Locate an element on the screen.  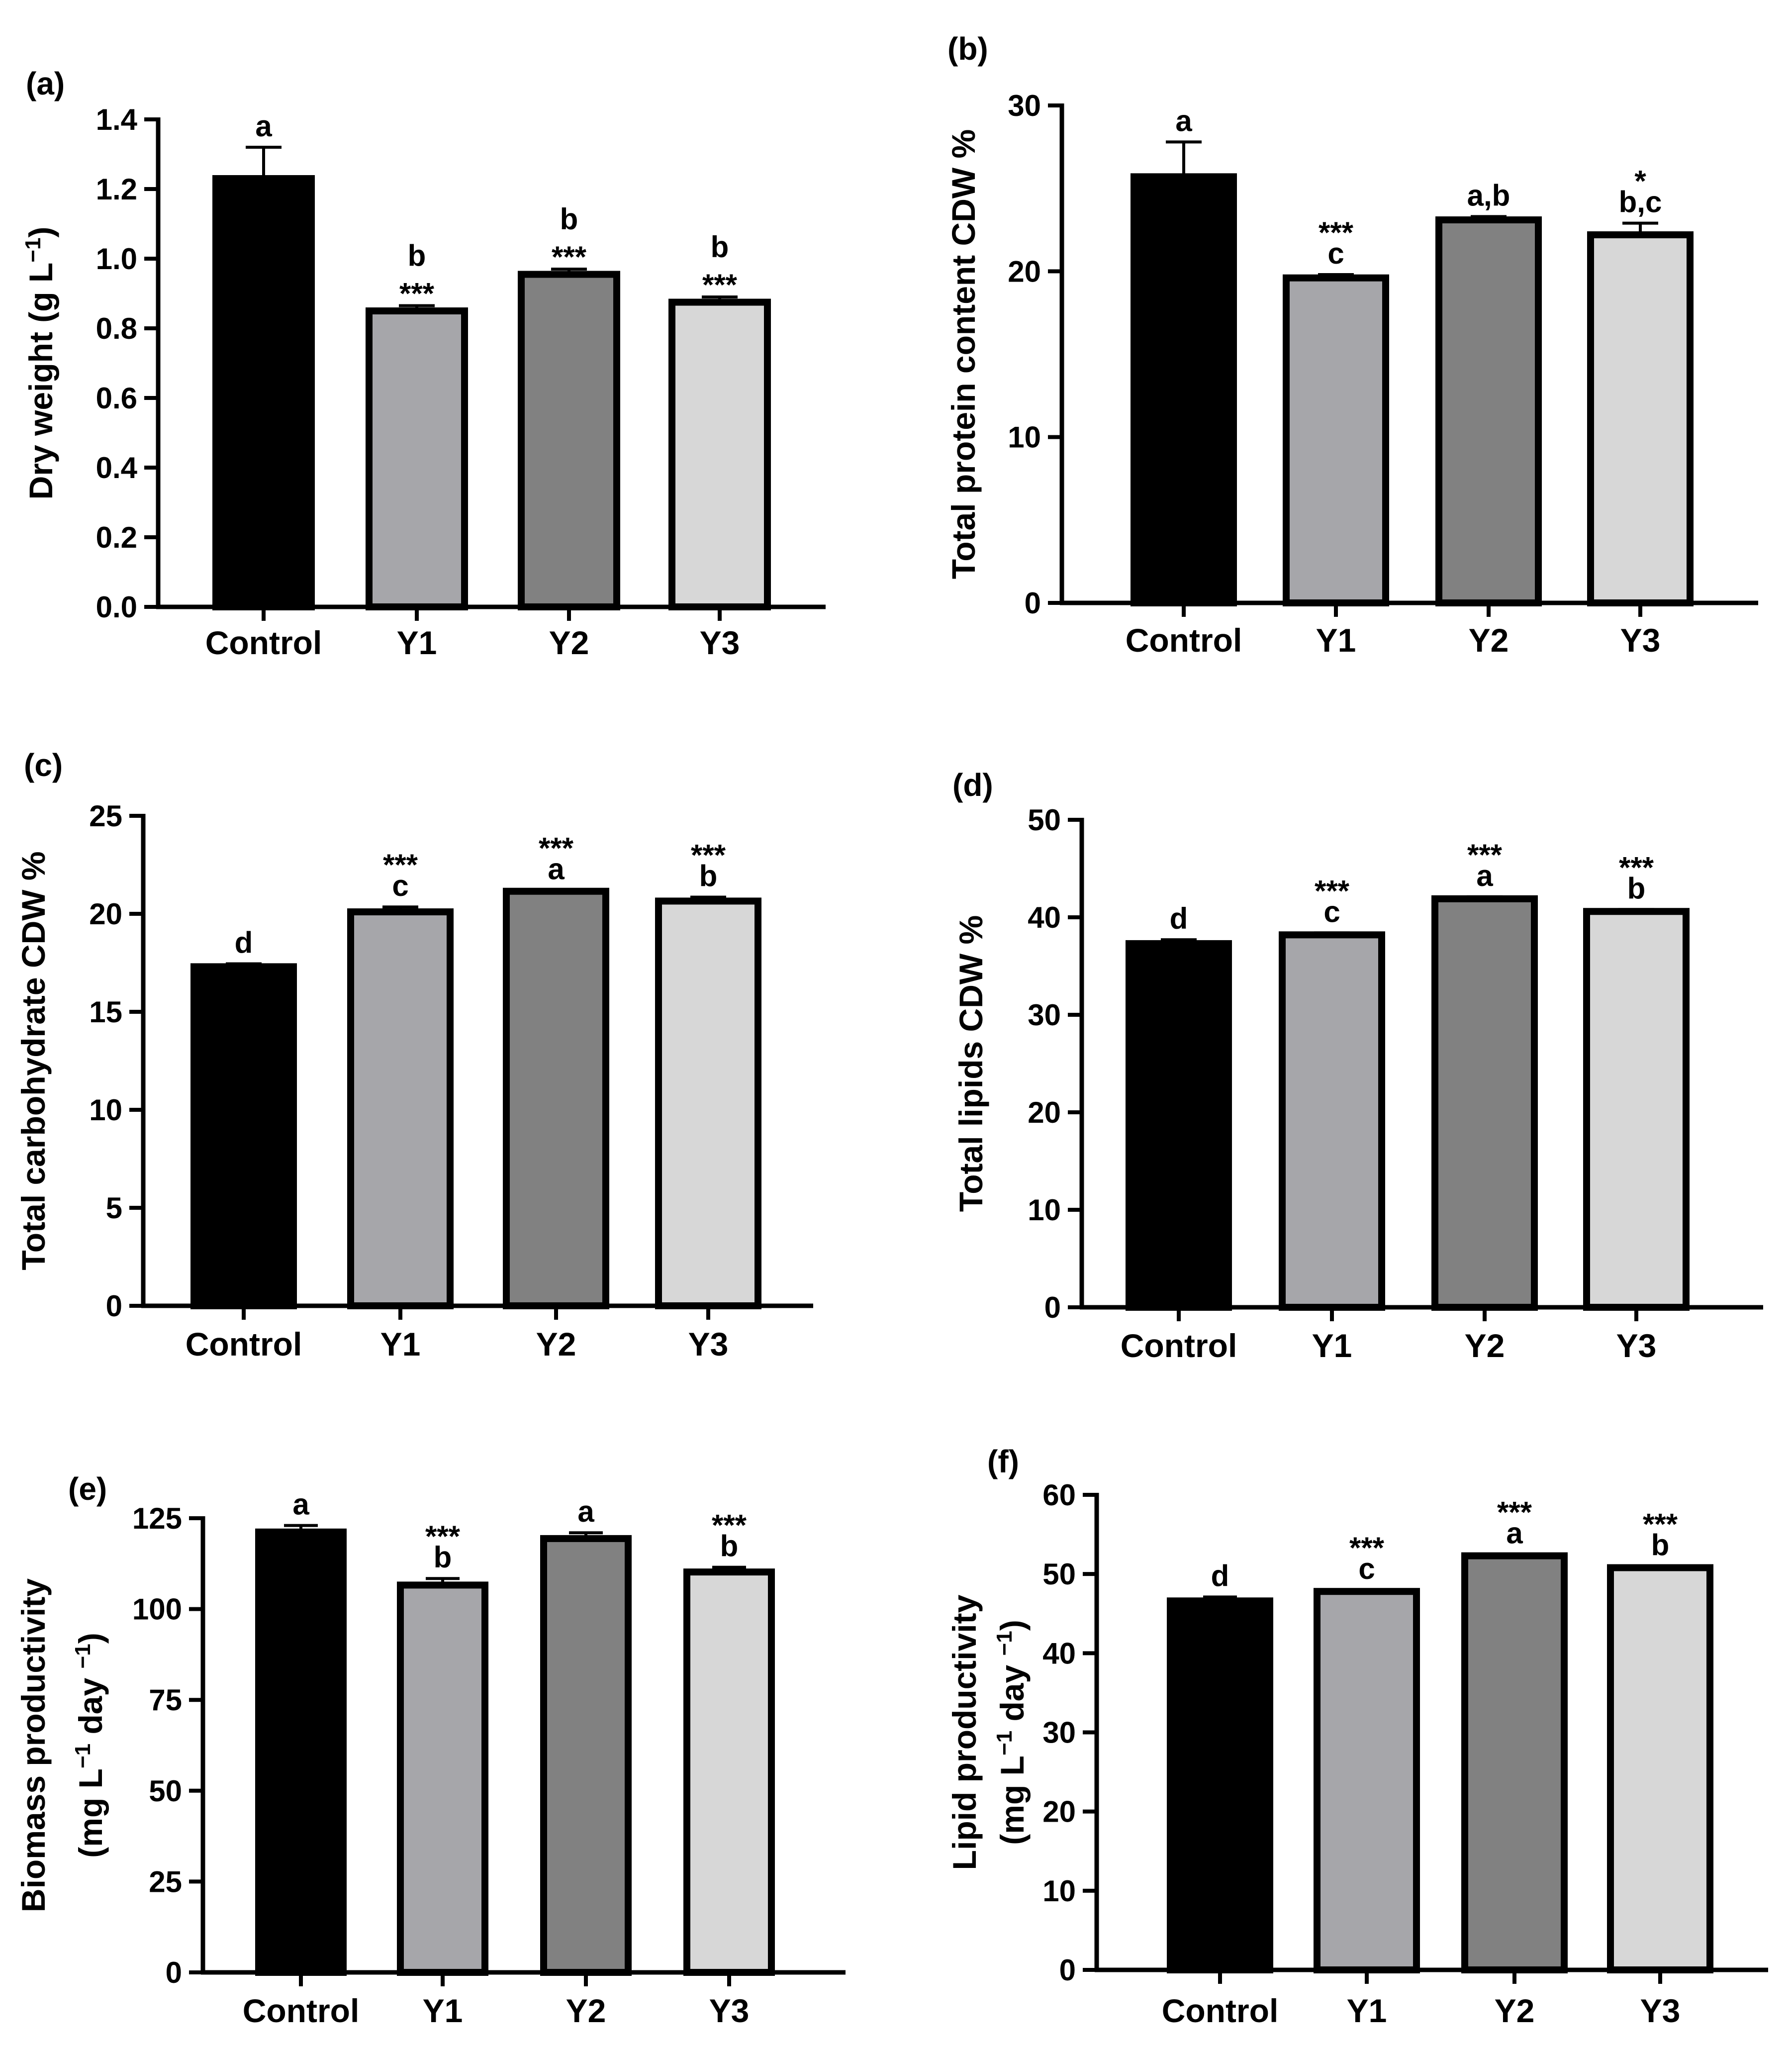
y-tick-label: 30 is located at coordinates (1059, 1733).